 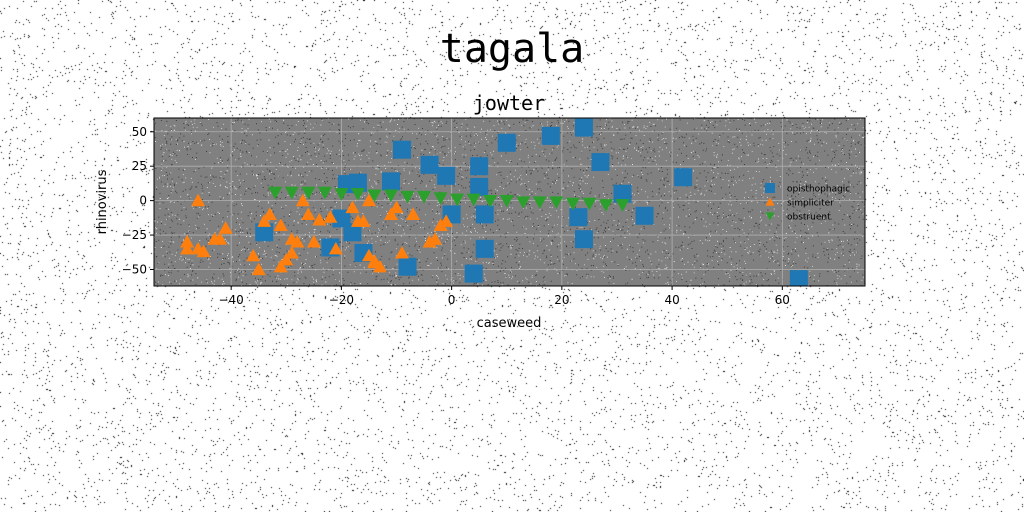 What do you see at coordinates (561, 300) in the screenshot?
I see `x-tick-label: 20` at bounding box center [561, 300].